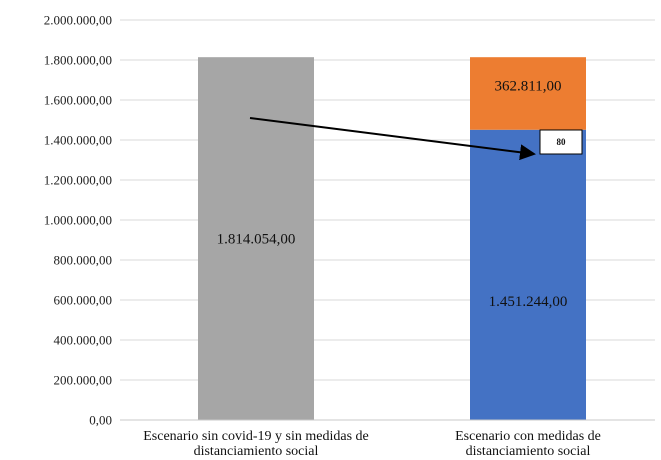  What do you see at coordinates (78, 20) in the screenshot?
I see `y-tick-label: 2.000.000,00` at bounding box center [78, 20].